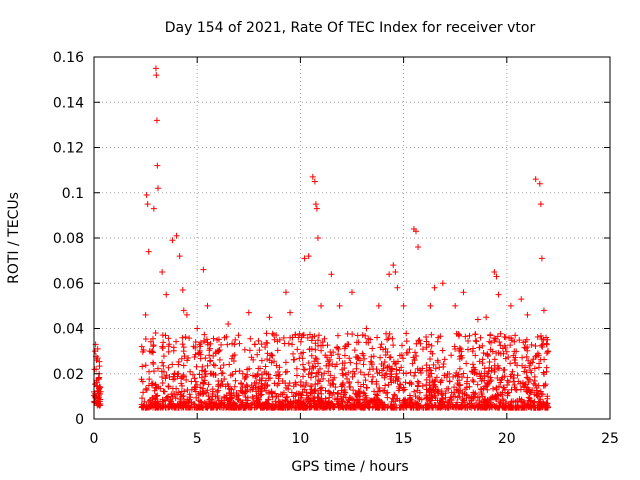 The width and height of the screenshot is (640, 480). Describe the element at coordinates (197, 439) in the screenshot. I see `x-tick-label: 5` at that location.